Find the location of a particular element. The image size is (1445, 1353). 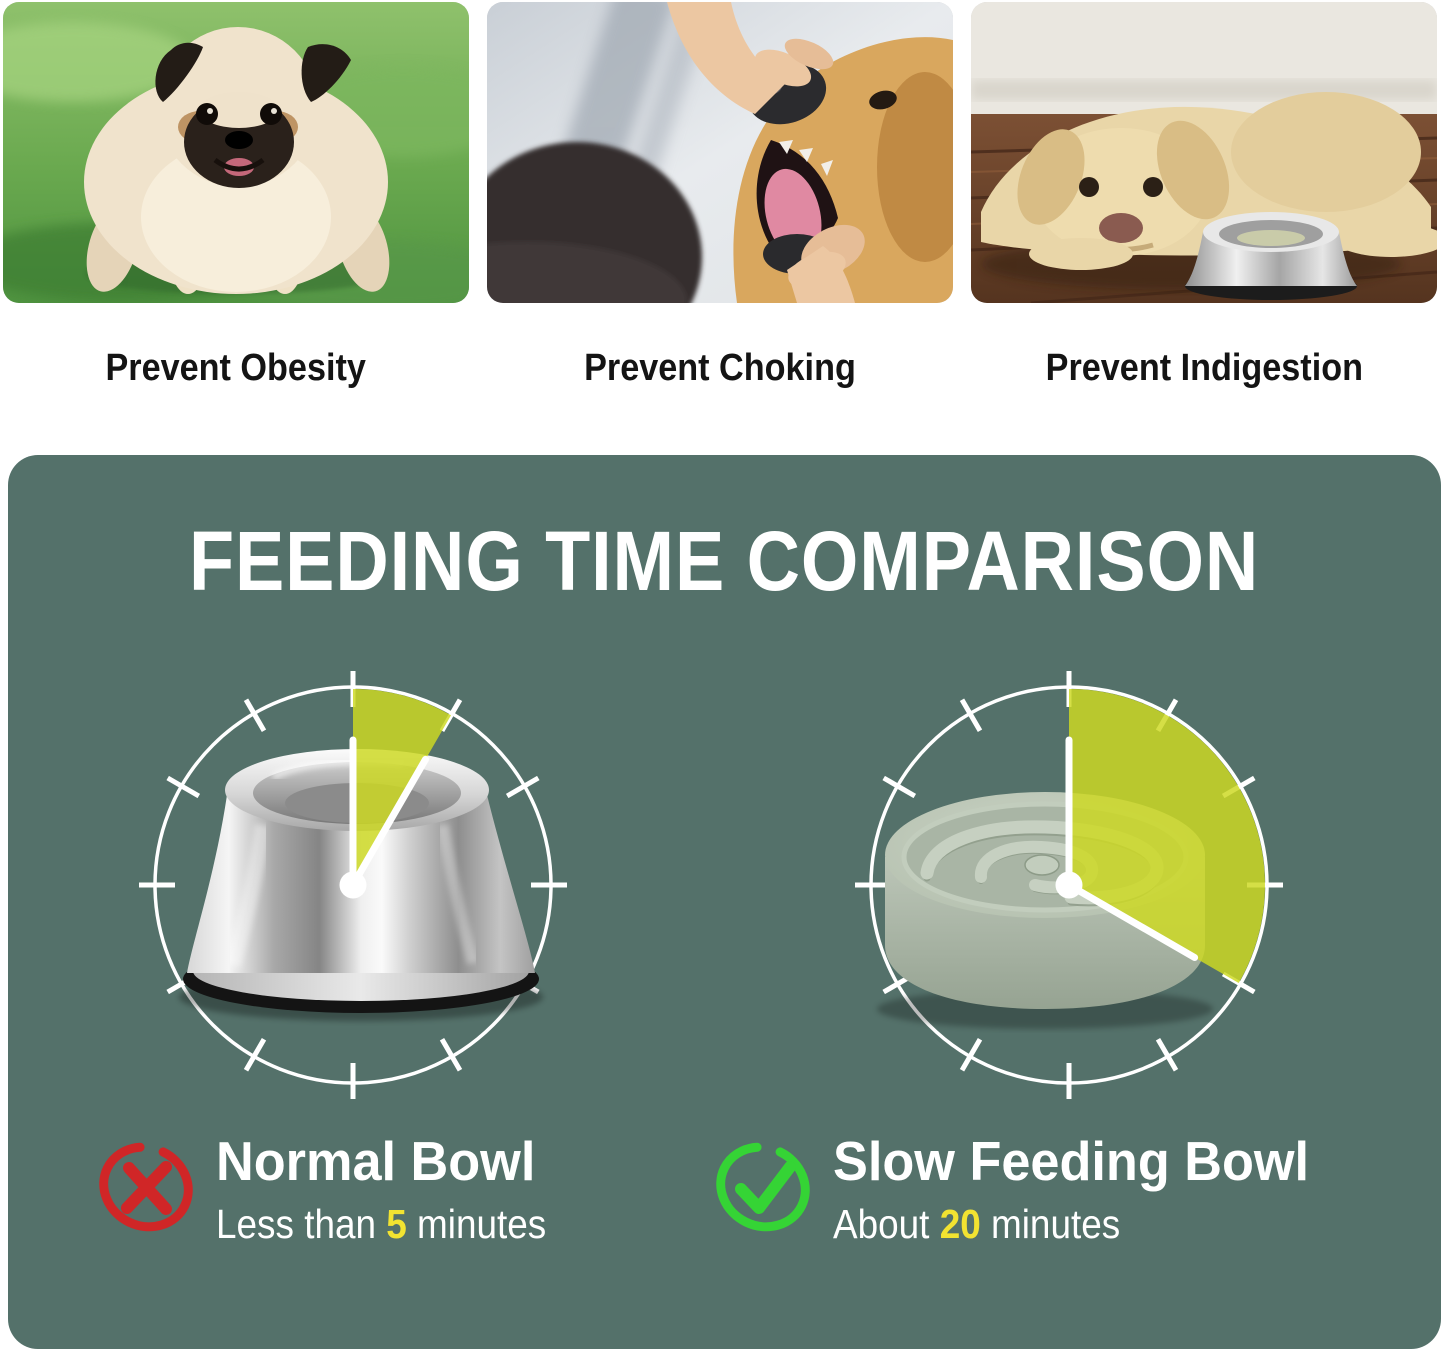

photo-overweight-pug is located at coordinates (236, 152).